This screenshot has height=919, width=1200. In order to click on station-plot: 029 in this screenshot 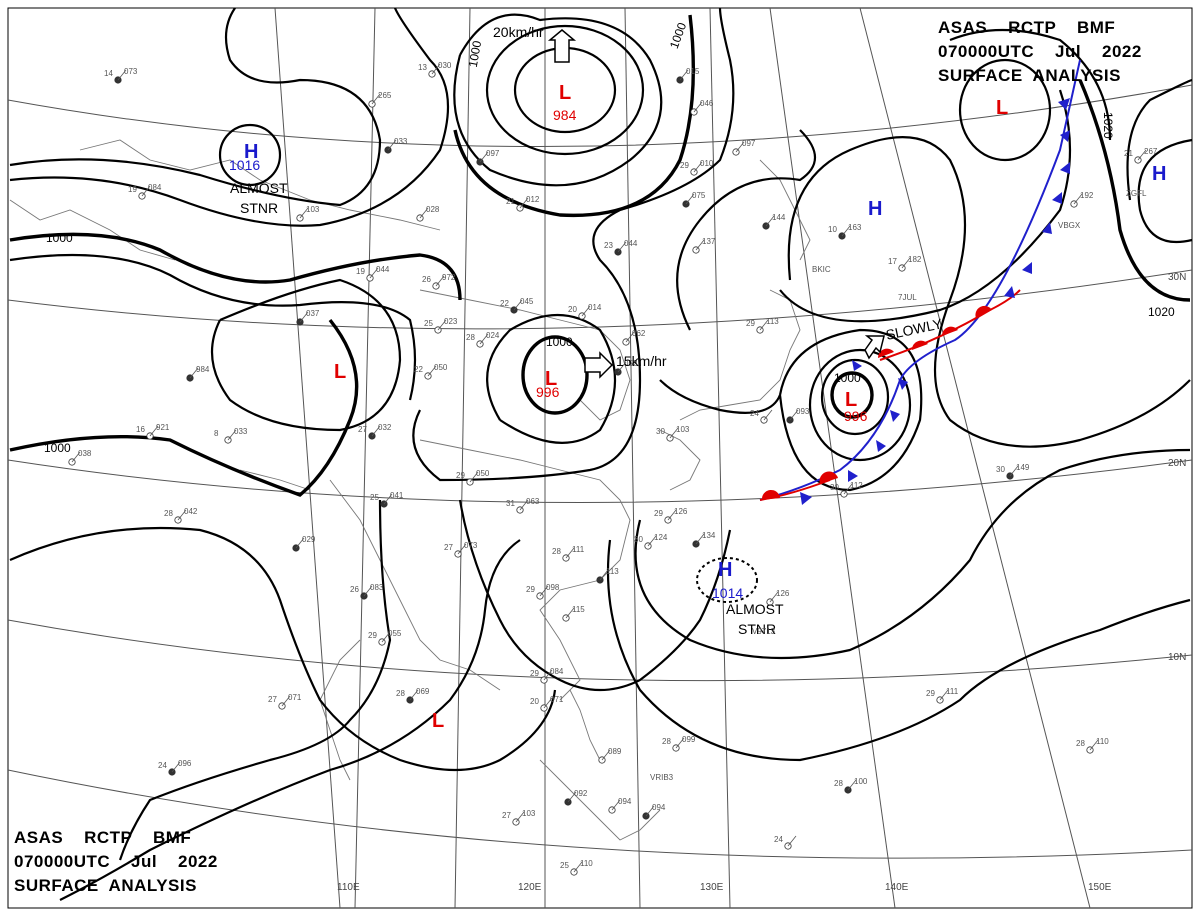, I will do `click(304, 543)`.